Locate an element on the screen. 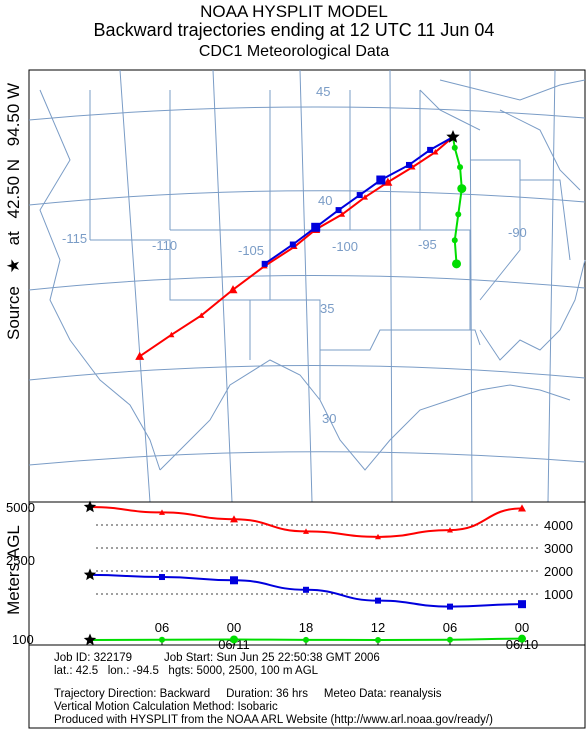  xtick-label-3-0: 12 is located at coordinates (378, 627).